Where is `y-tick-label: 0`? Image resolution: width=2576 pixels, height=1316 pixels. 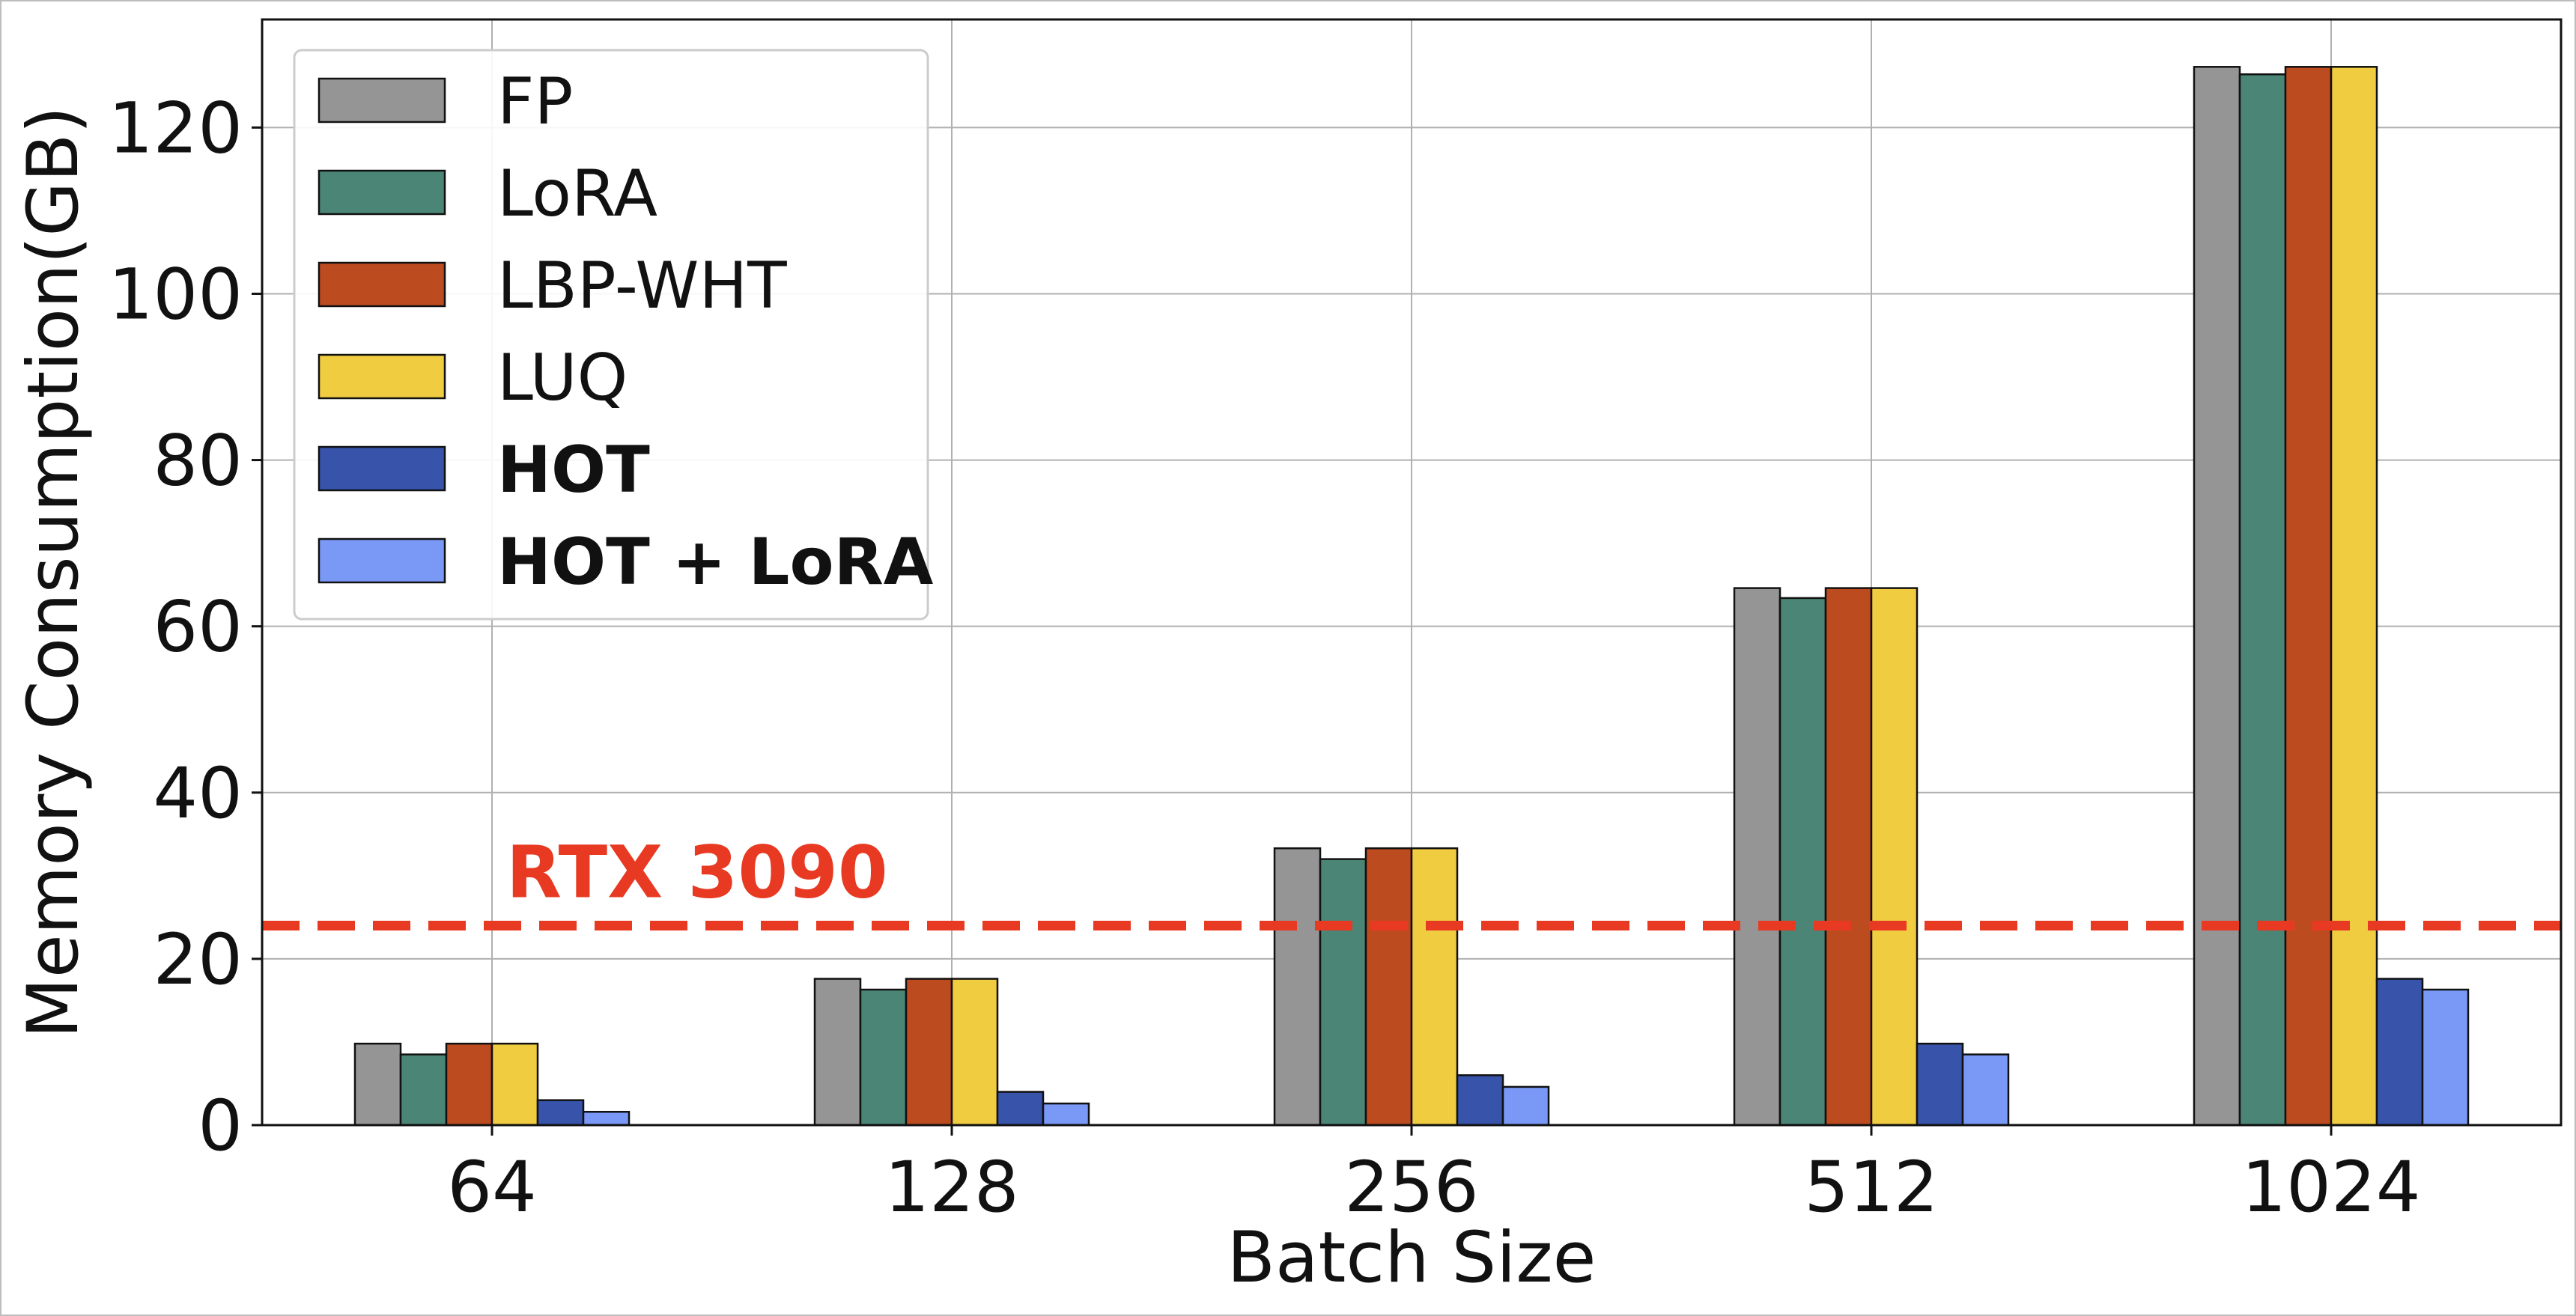 y-tick-label: 0 is located at coordinates (220, 1126).